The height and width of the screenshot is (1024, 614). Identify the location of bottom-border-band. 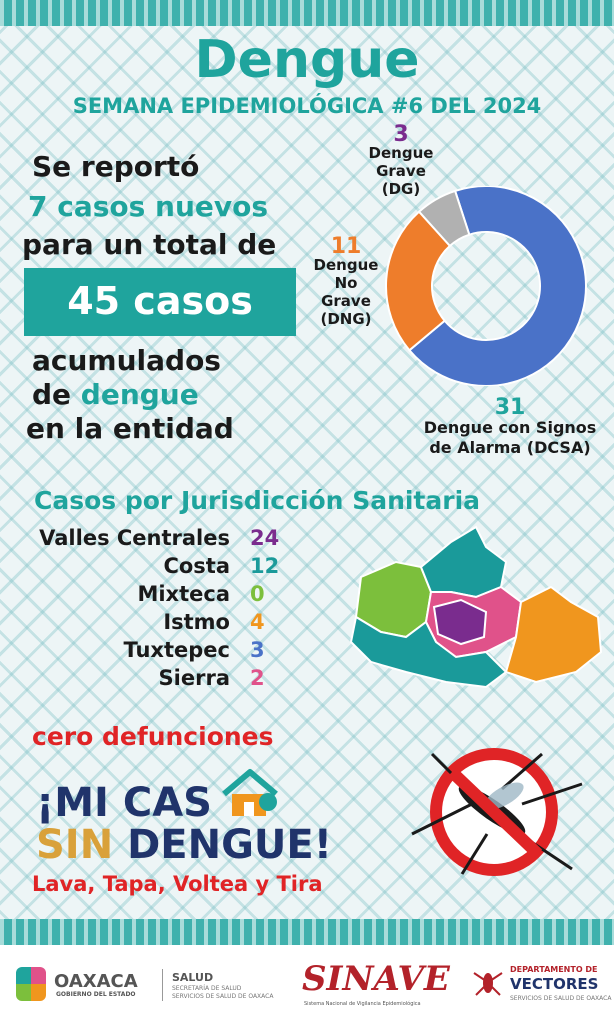
(307, 932).